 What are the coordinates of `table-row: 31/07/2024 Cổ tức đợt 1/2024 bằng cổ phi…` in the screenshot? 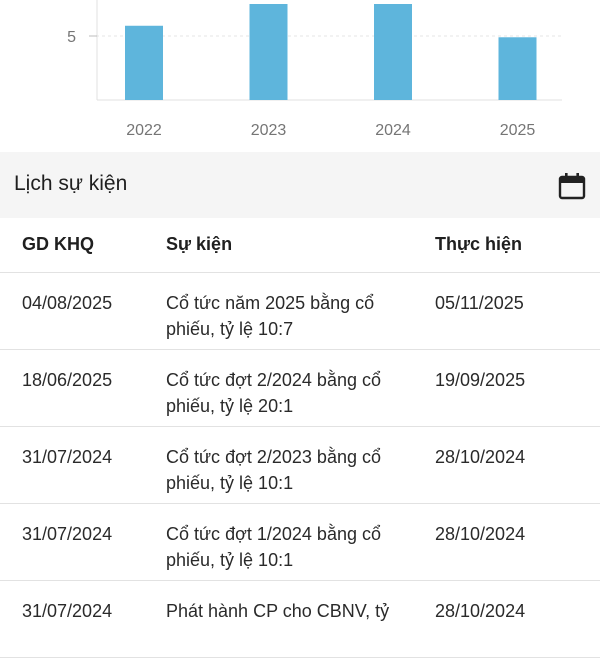 It's located at (300, 542).